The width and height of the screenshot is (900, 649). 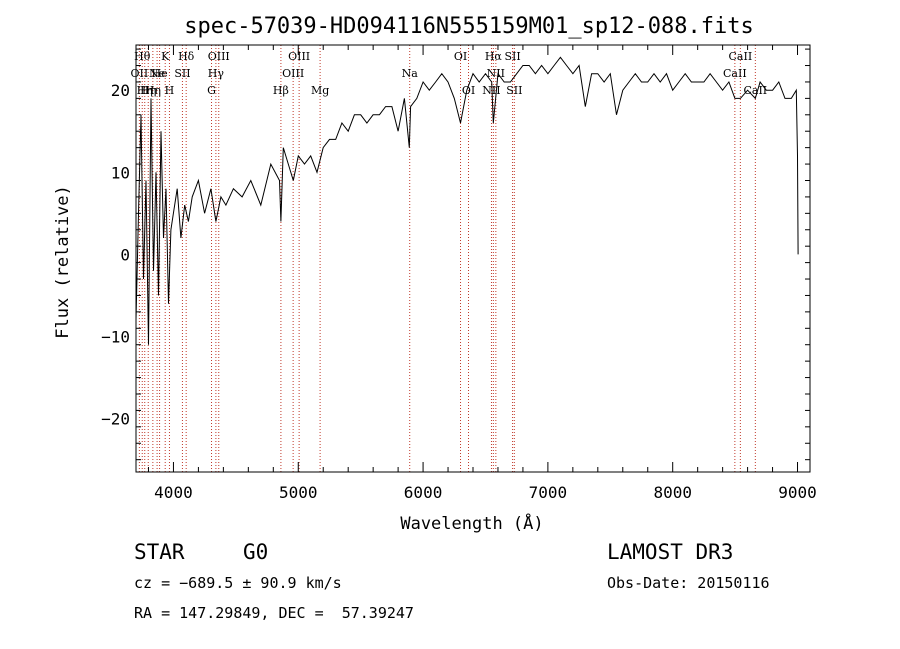 What do you see at coordinates (320, 90) in the screenshot?
I see `line-label-17: Mg` at bounding box center [320, 90].